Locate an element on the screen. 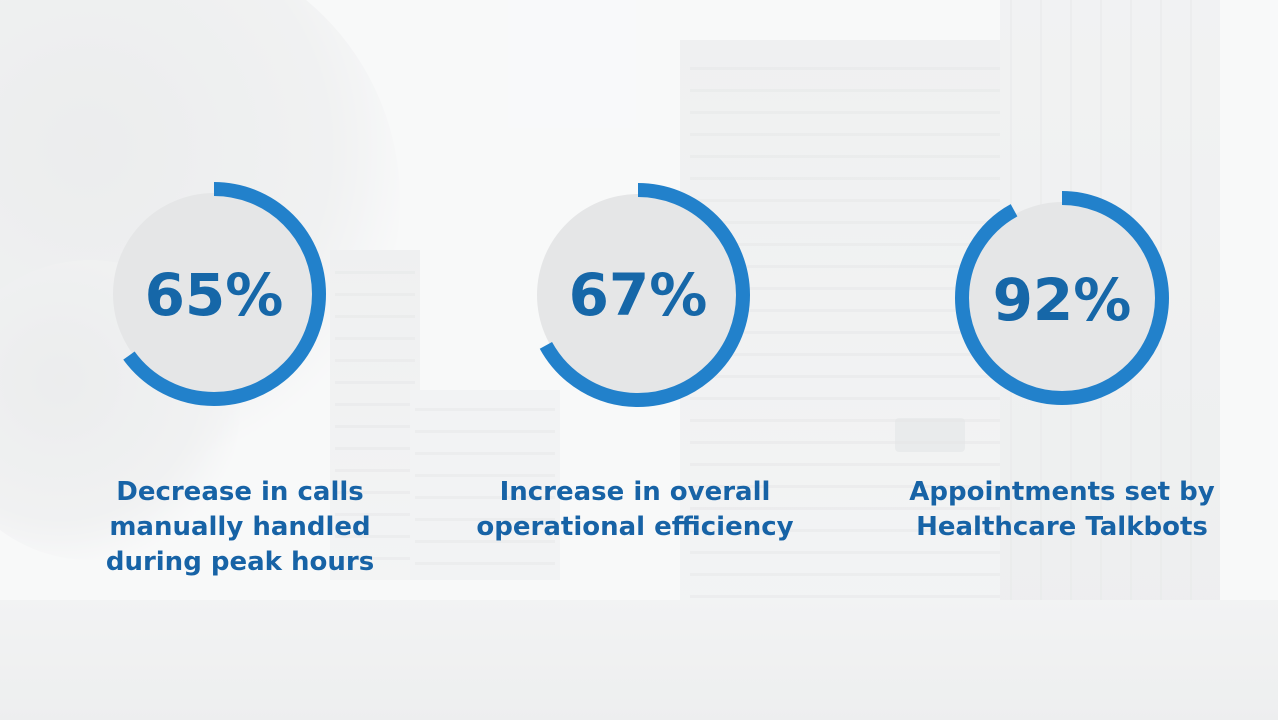 This screenshot has height=720, width=1278. progress-ring-3: 92% is located at coordinates (1068, 300).